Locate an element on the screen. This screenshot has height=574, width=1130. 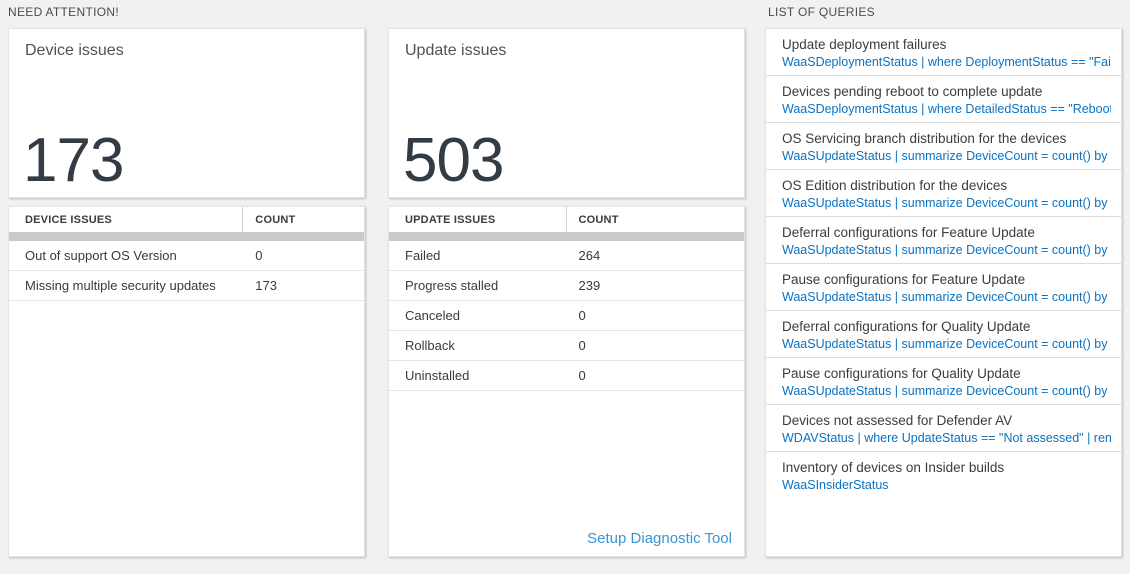
table-row: Uninstalled 0 is located at coordinates (566, 376).